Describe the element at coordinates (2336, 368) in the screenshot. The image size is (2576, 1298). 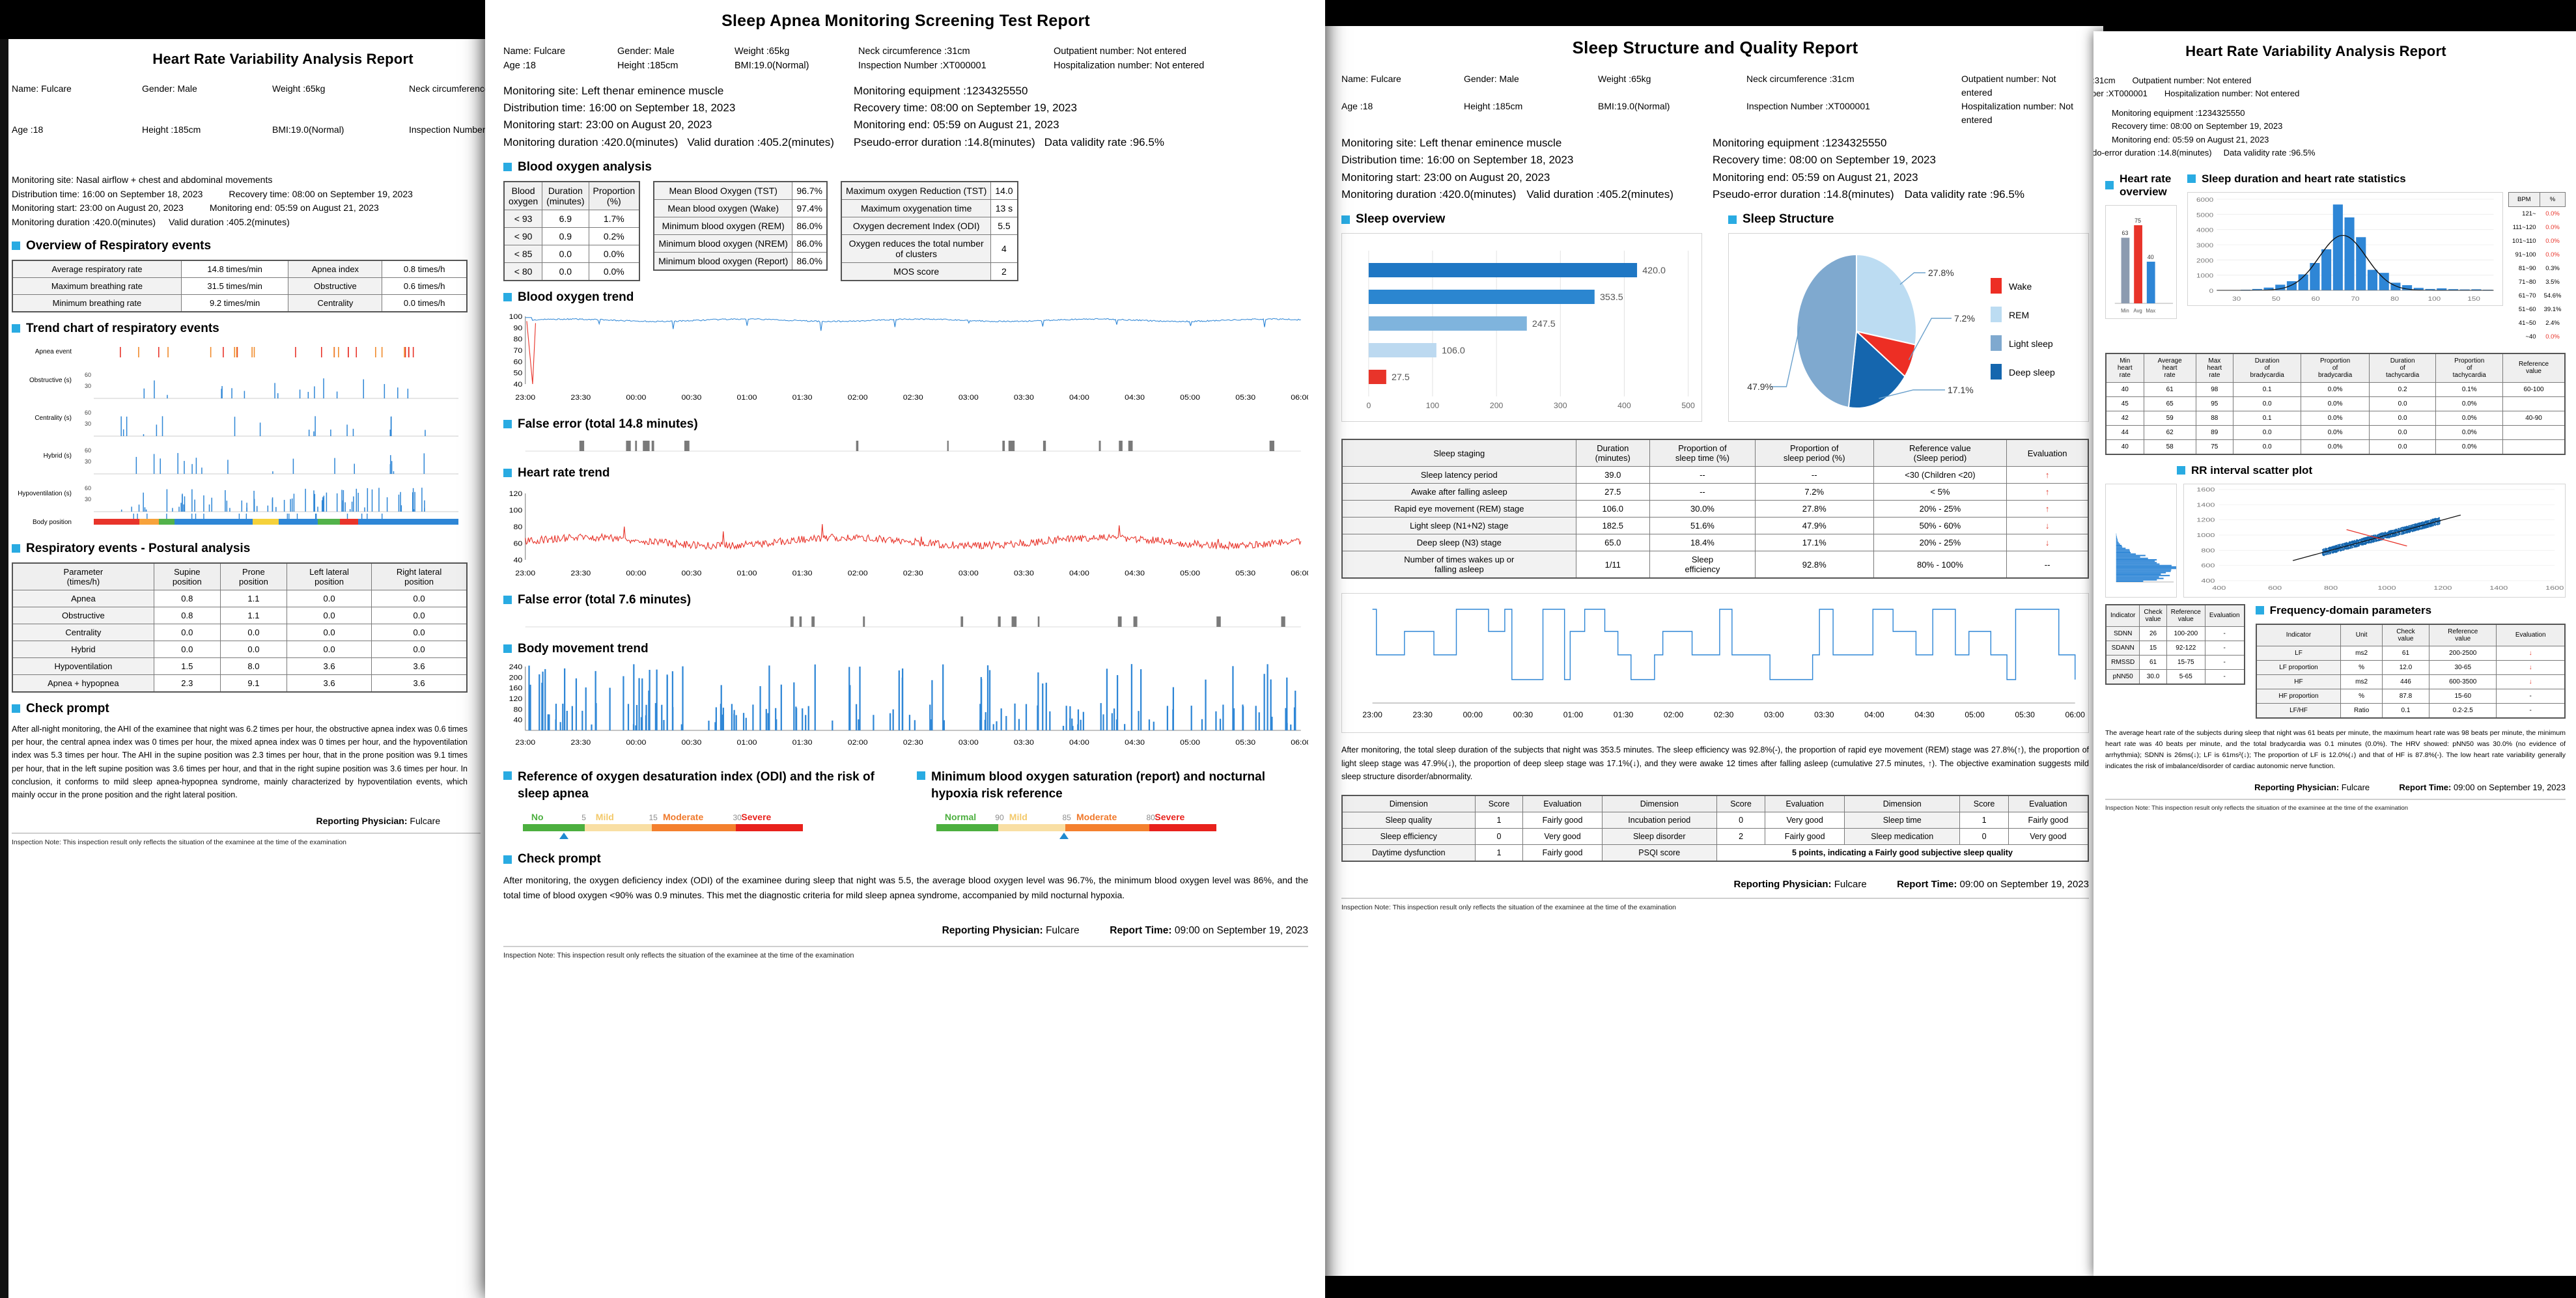
I see `table-cell: Proportion of bradycardia` at that location.